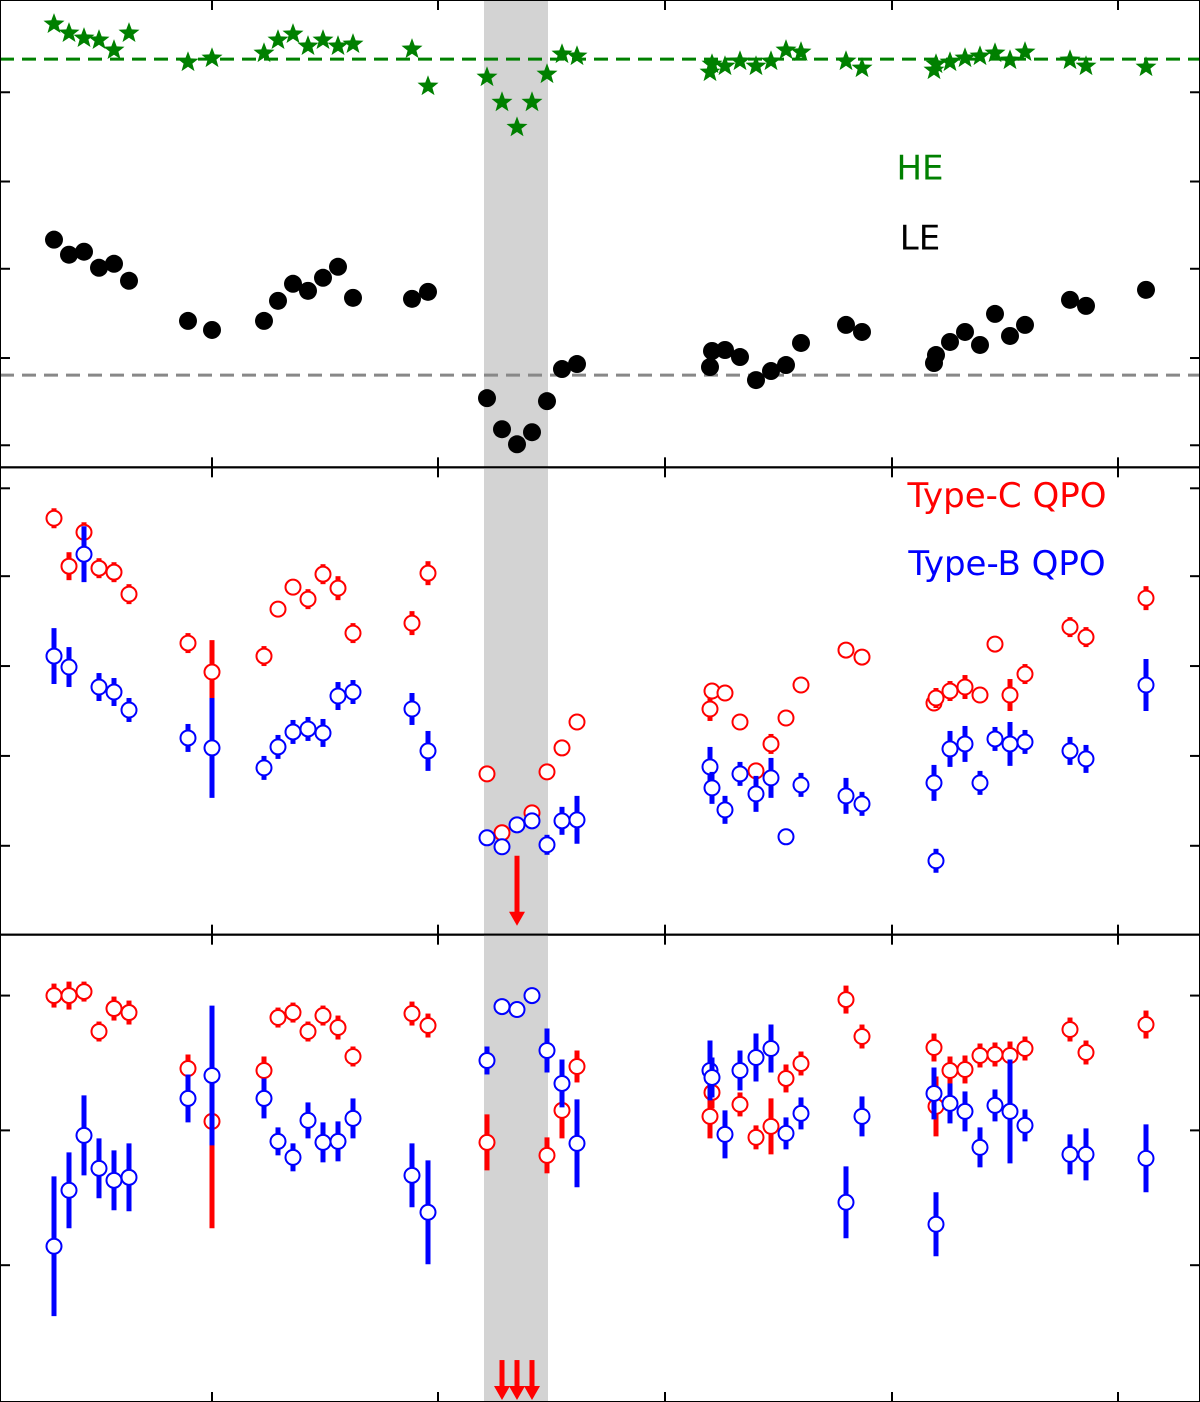 This screenshot has height=1402, width=1200. What do you see at coordinates (919, 169) in the screenshot?
I see `legend-label: HE` at bounding box center [919, 169].